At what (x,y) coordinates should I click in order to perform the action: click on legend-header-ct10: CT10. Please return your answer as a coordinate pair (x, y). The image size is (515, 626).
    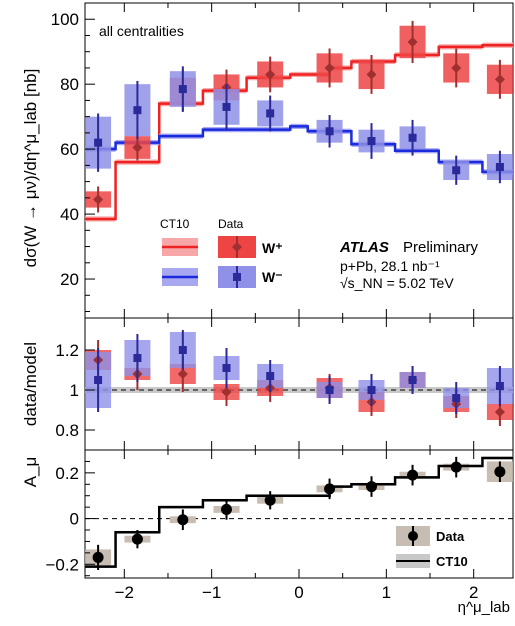
    Looking at the image, I should click on (175, 224).